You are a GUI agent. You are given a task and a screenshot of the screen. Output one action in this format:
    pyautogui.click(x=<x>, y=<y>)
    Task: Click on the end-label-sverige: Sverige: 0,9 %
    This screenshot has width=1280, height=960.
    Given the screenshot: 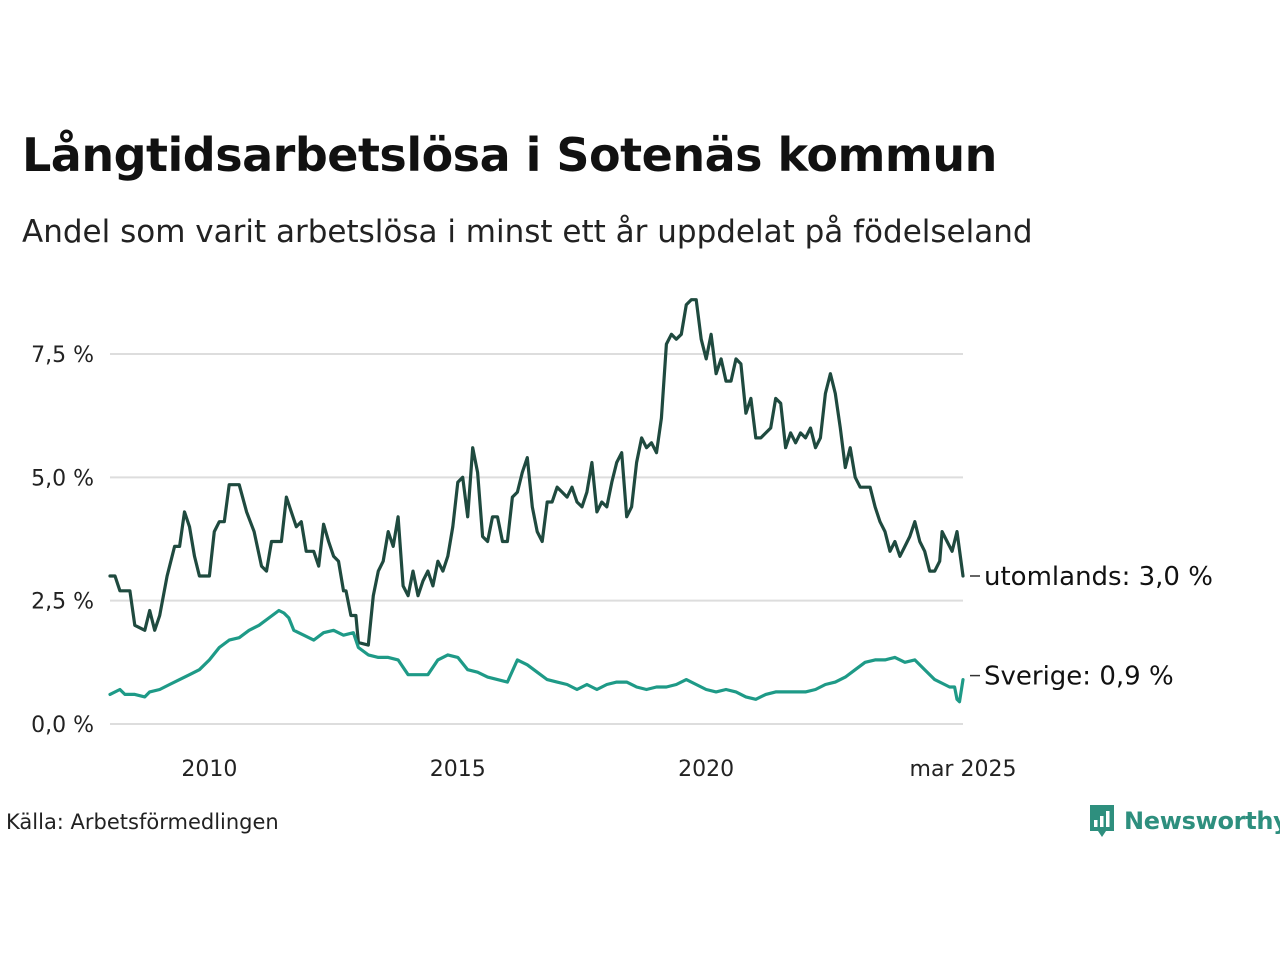 What is the action you would take?
    pyautogui.click(x=1079, y=677)
    